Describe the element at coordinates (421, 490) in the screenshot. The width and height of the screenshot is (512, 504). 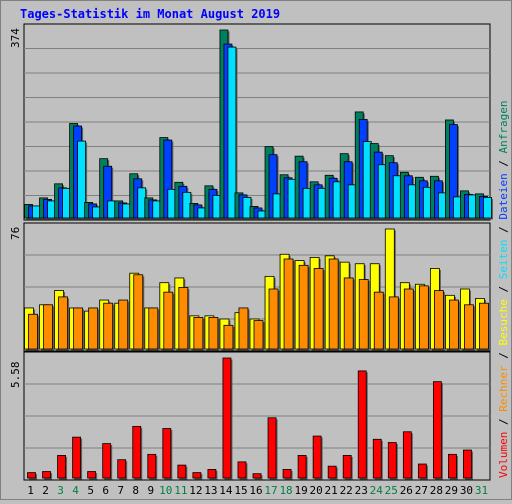
I see `x-tick-label: 27` at that location.